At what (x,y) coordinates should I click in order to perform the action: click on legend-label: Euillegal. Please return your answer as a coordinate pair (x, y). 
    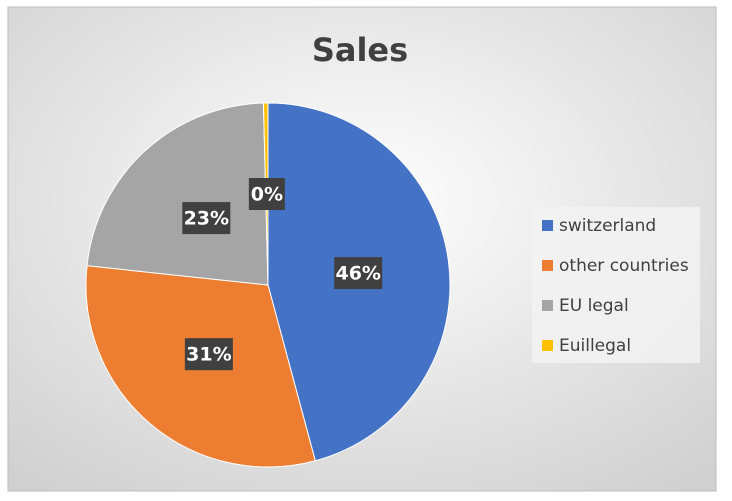
    Looking at the image, I should click on (595, 346).